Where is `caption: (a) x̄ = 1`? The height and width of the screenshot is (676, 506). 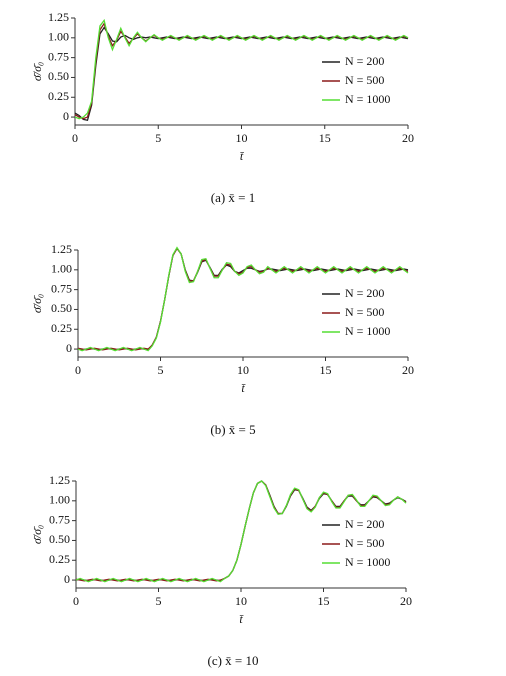 caption: (a) x̄ = 1 is located at coordinates (233, 197).